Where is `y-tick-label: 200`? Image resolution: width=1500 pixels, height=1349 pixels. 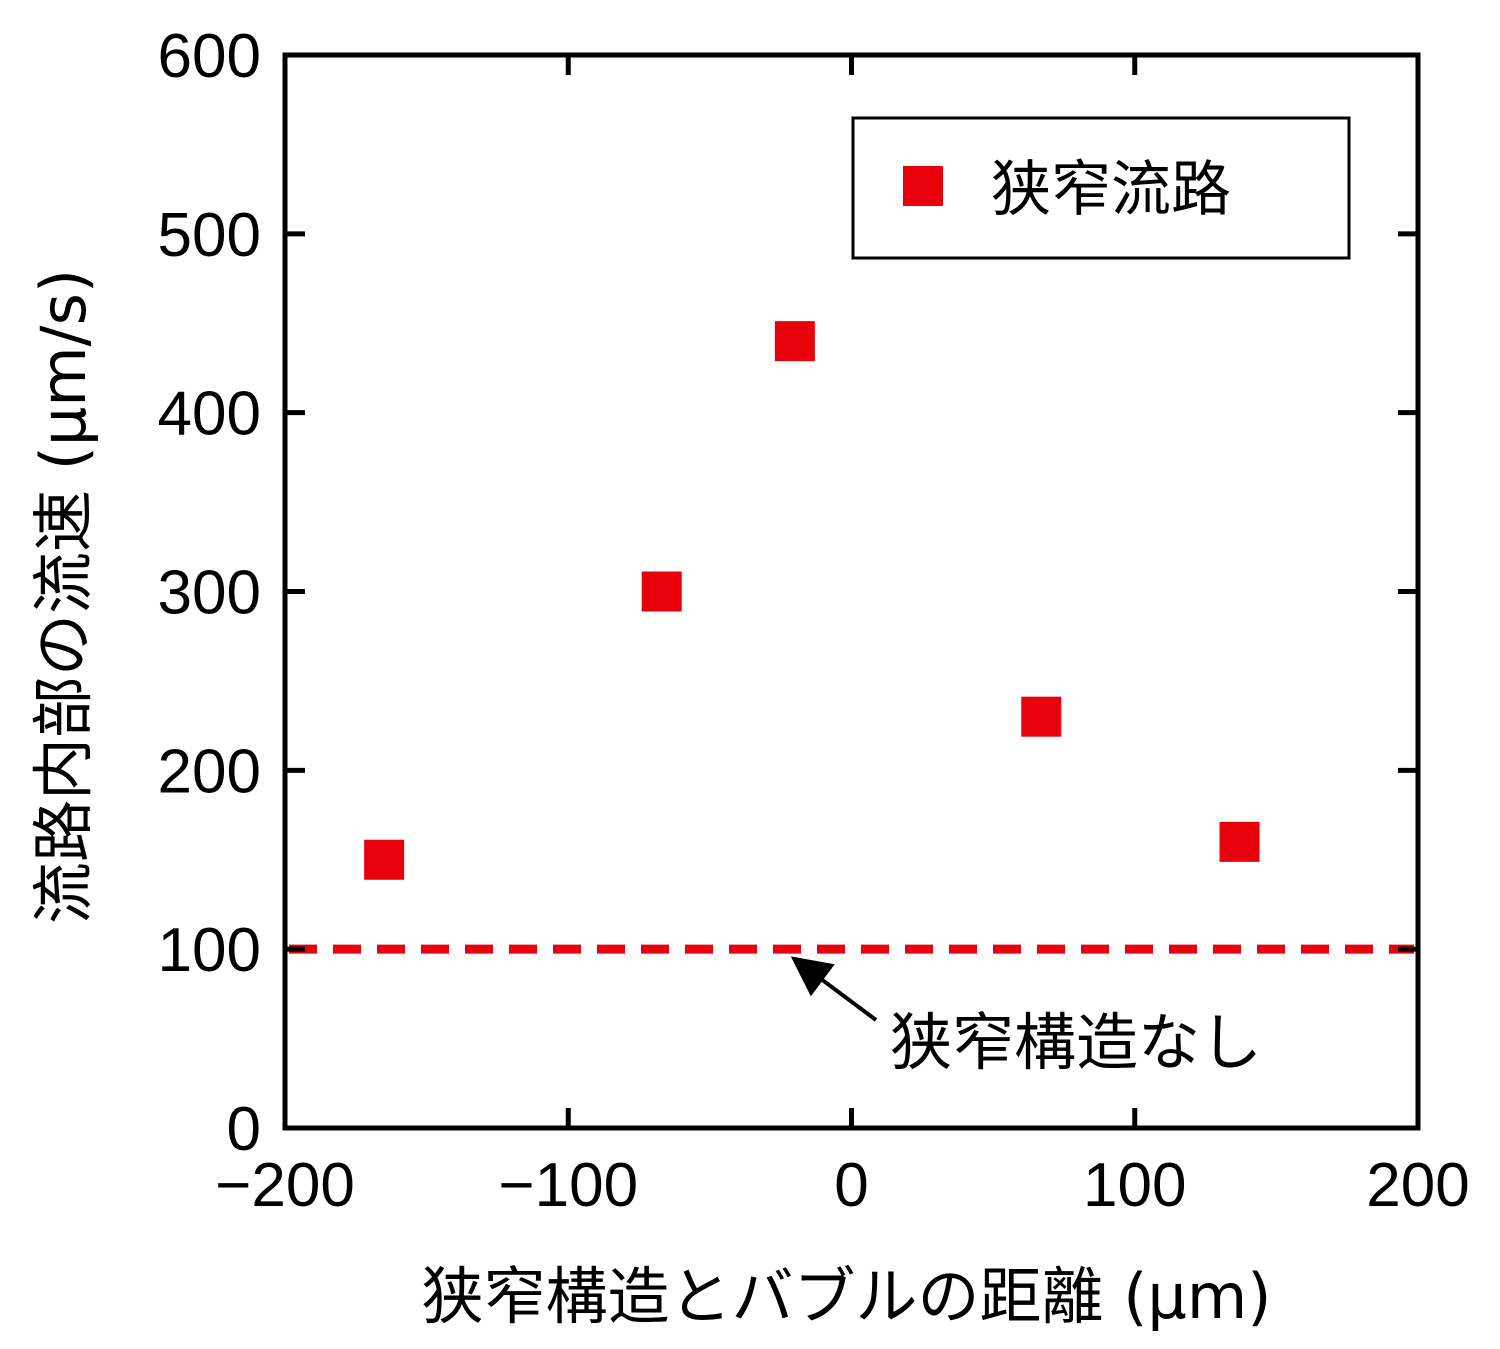 y-tick-label: 200 is located at coordinates (209, 771).